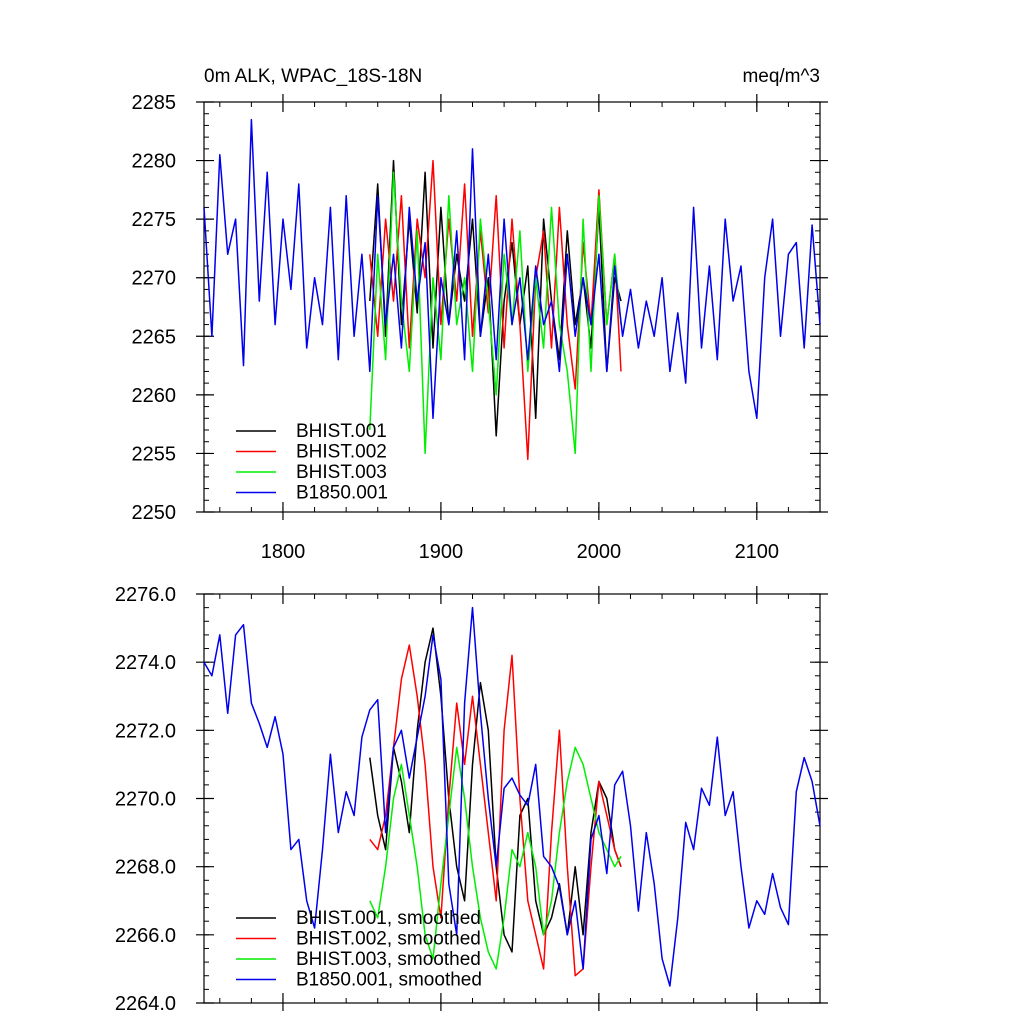 Image resolution: width=1024 pixels, height=1024 pixels. Describe the element at coordinates (341, 452) in the screenshot. I see `legend-label: BHIST.002` at that location.